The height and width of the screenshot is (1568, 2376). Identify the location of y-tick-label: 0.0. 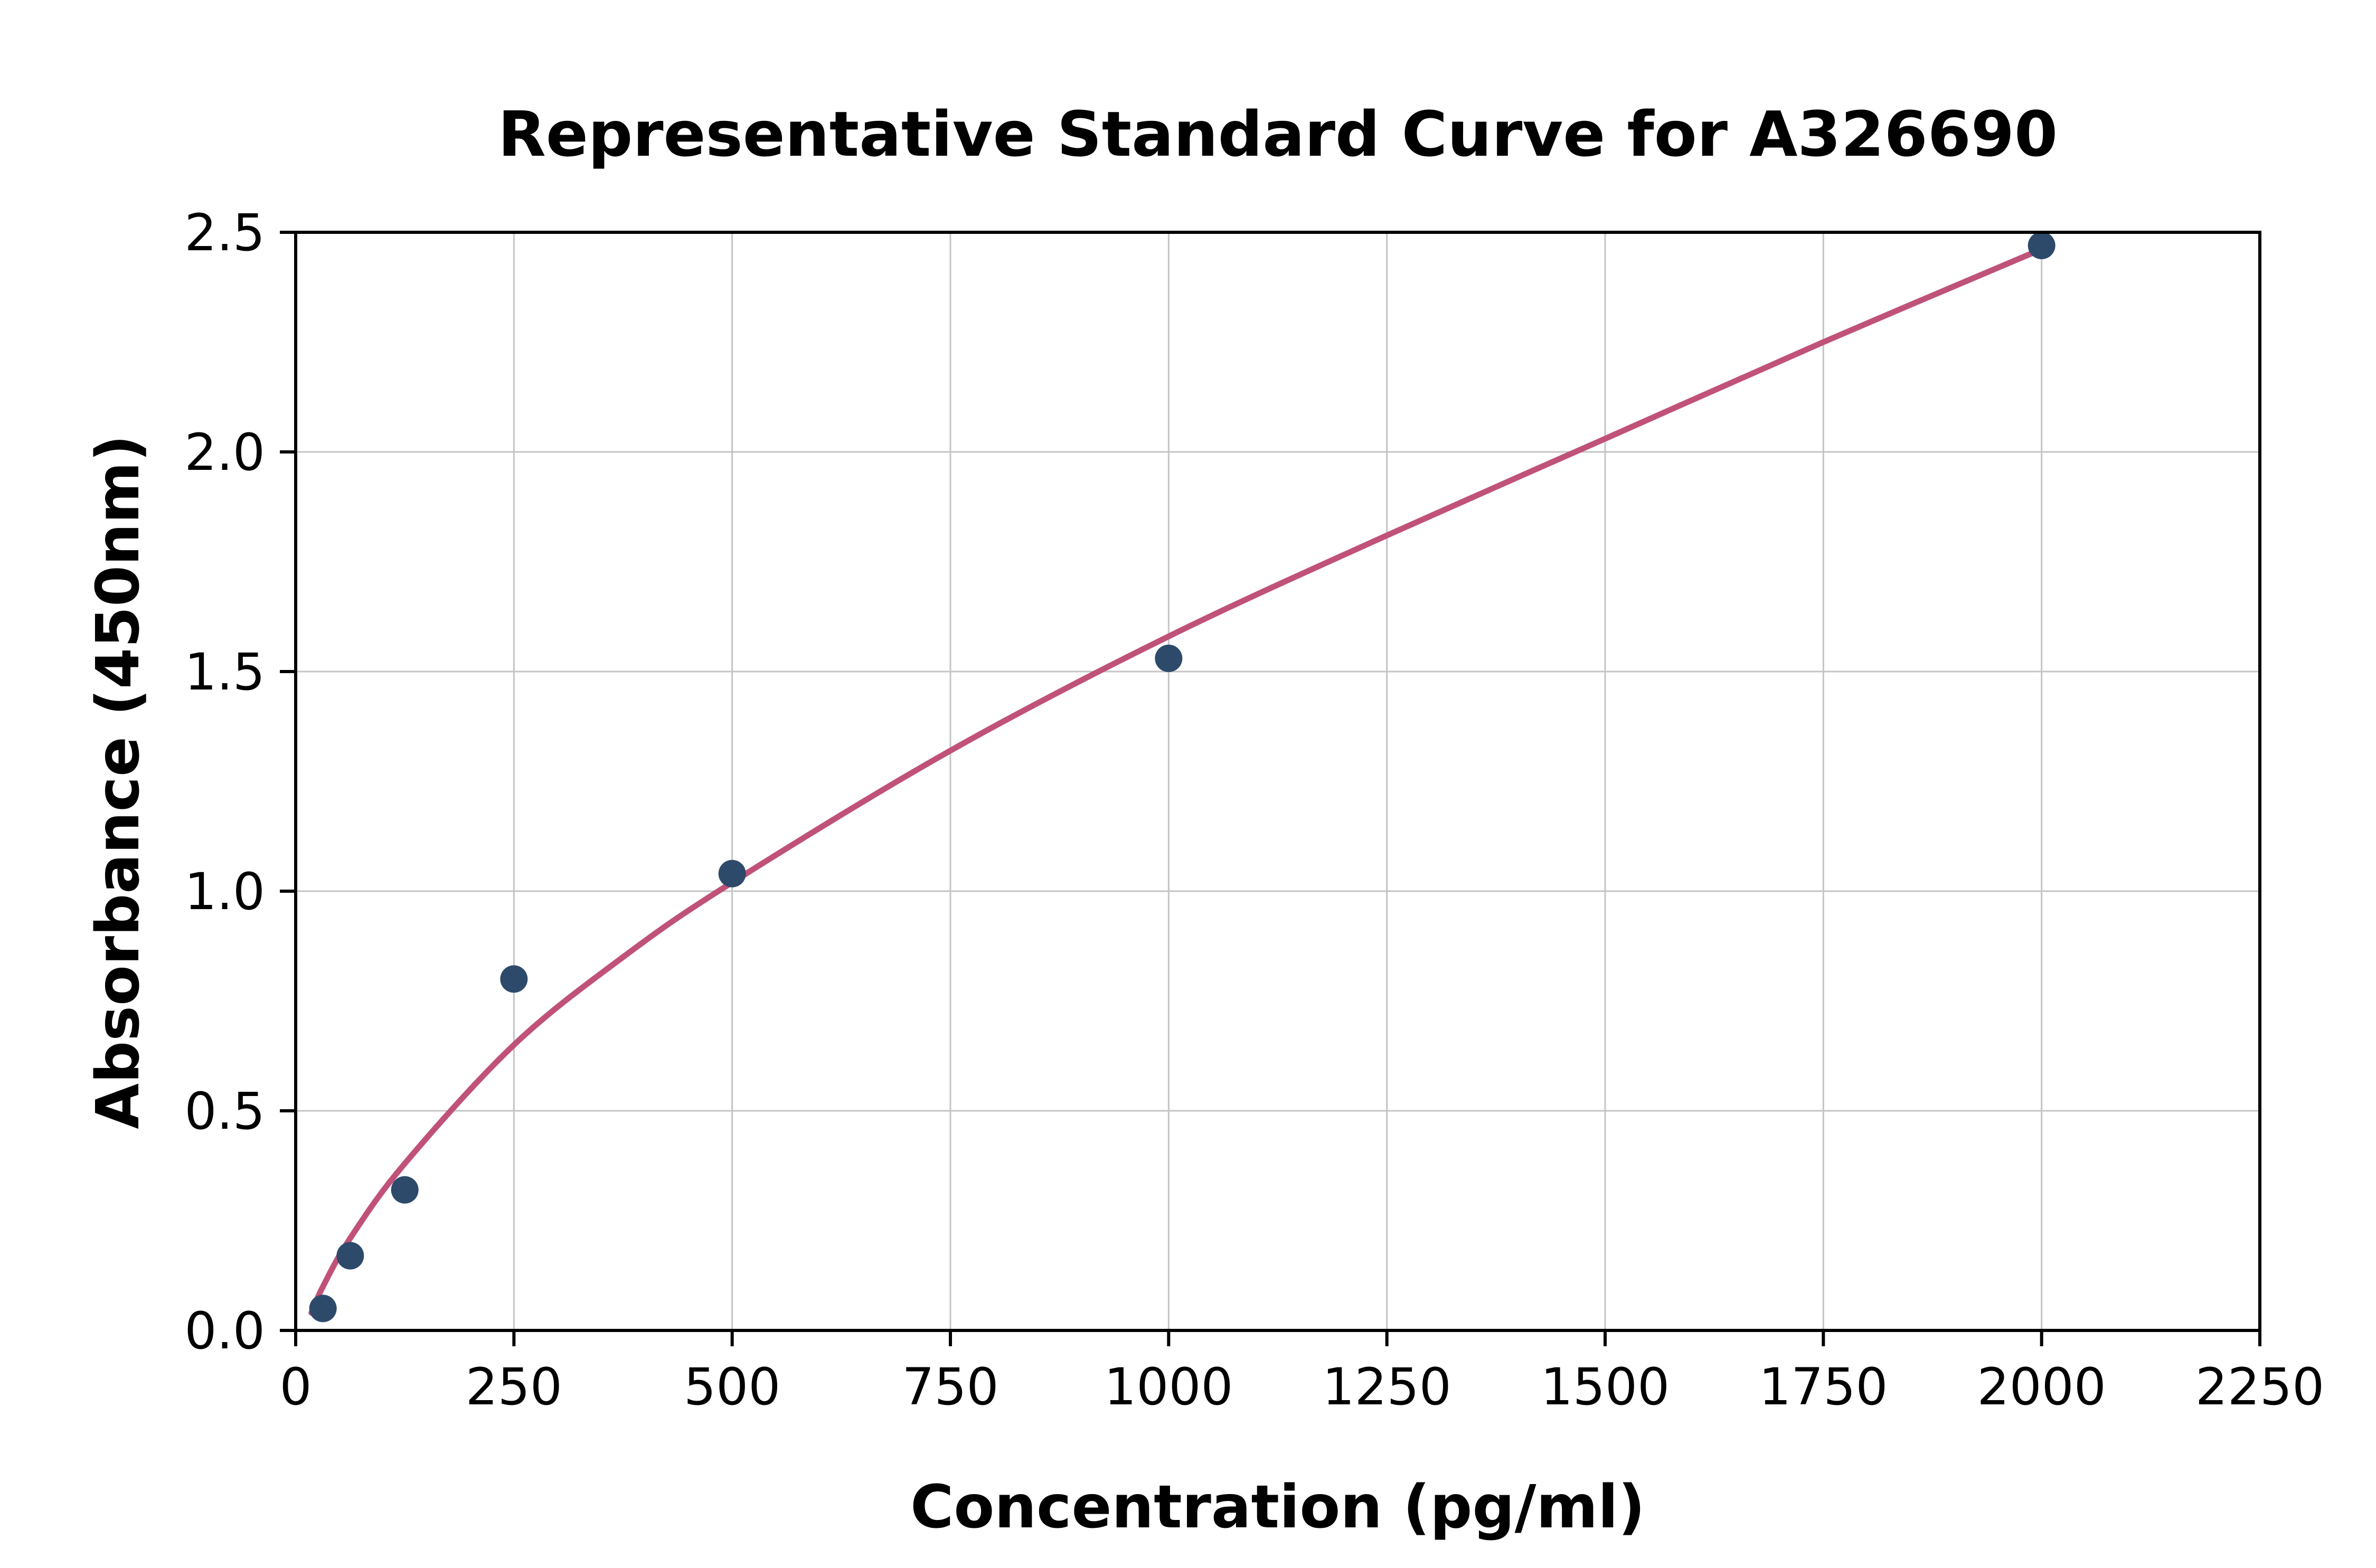
(224, 1331).